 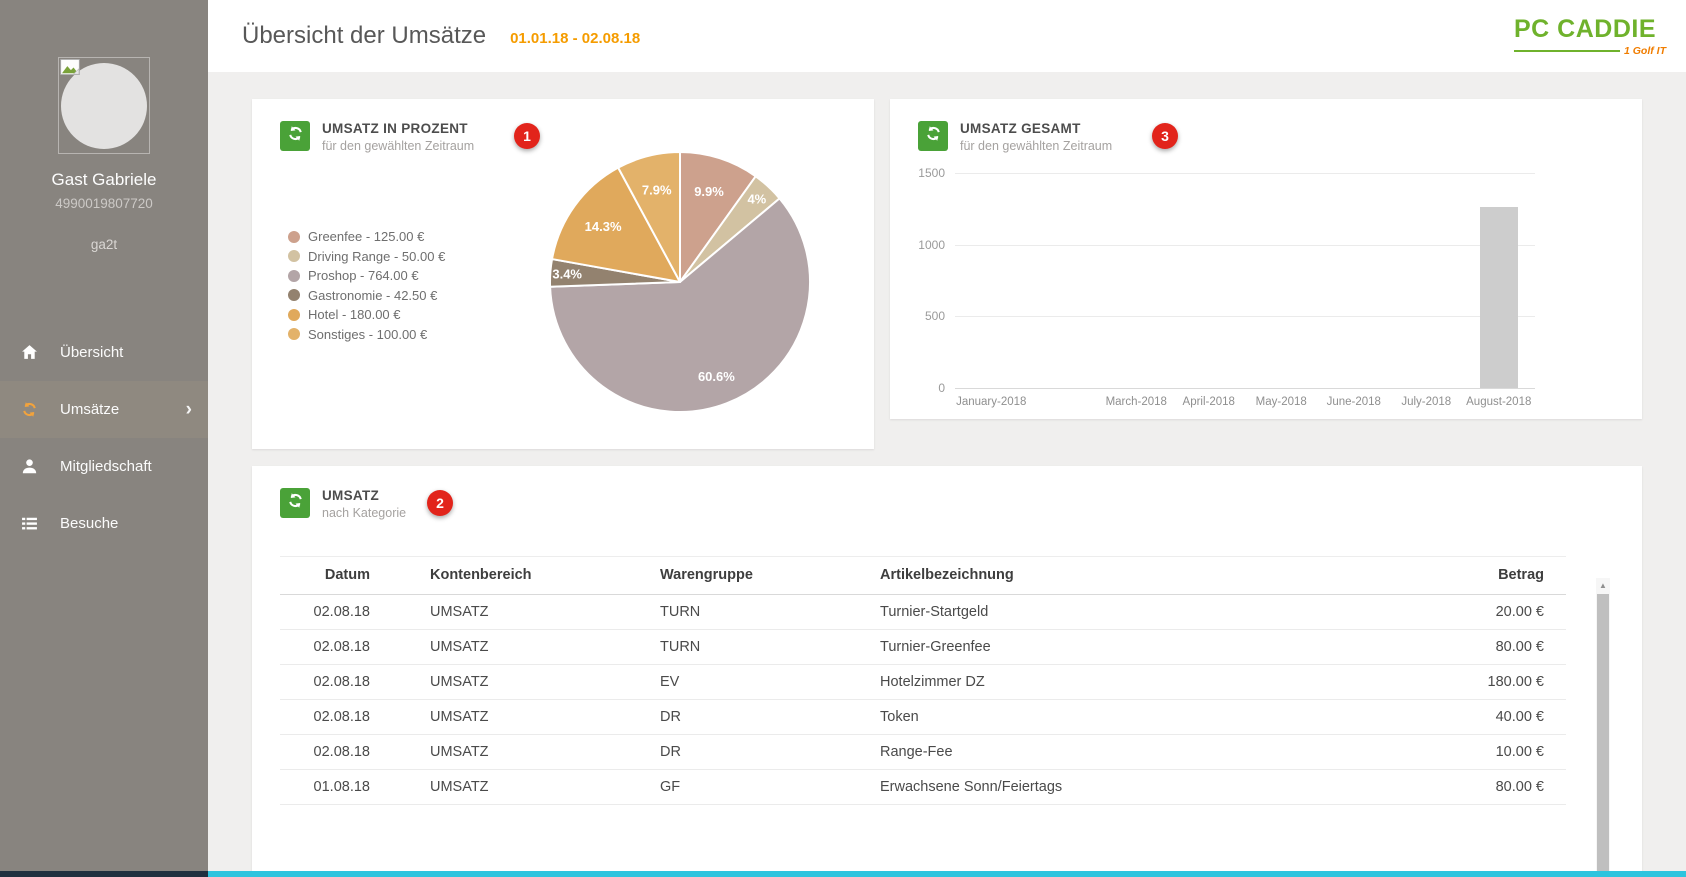 What do you see at coordinates (377, 256) in the screenshot?
I see `legend-label: Driving Range - 50.00 €` at bounding box center [377, 256].